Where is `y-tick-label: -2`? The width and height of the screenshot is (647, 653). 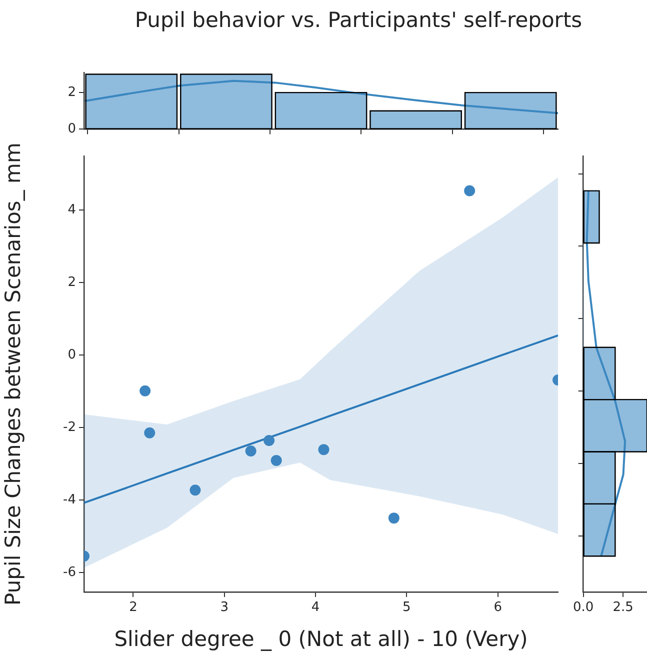 y-tick-label: -2 is located at coordinates (69, 427).